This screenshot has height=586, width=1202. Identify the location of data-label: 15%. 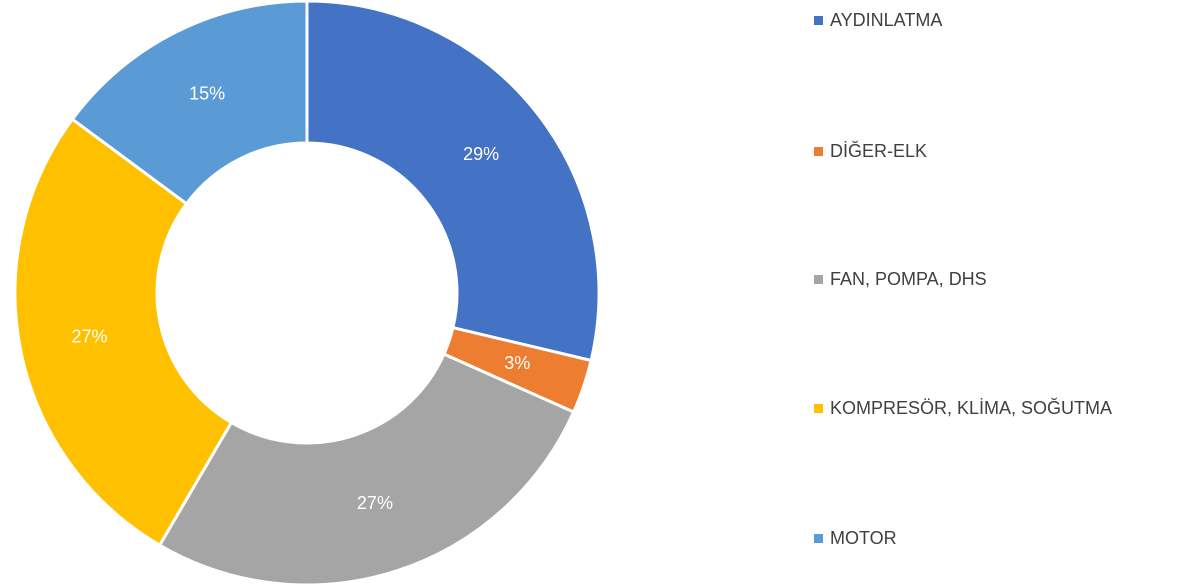
(207, 93).